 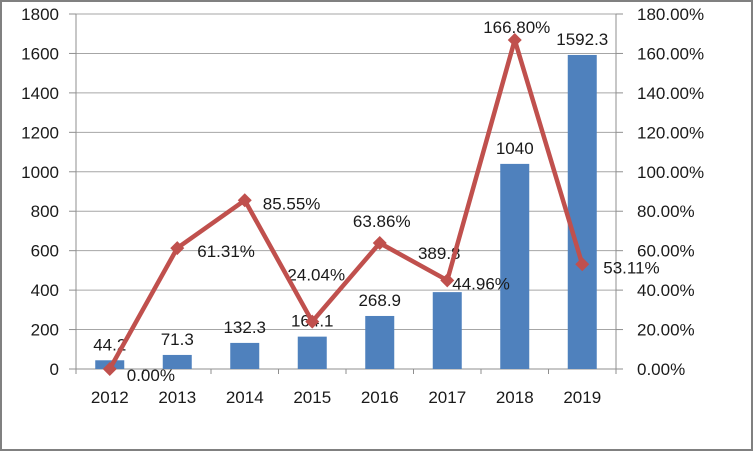 What do you see at coordinates (312, 397) in the screenshot?
I see `x-axis-label: 2015` at bounding box center [312, 397].